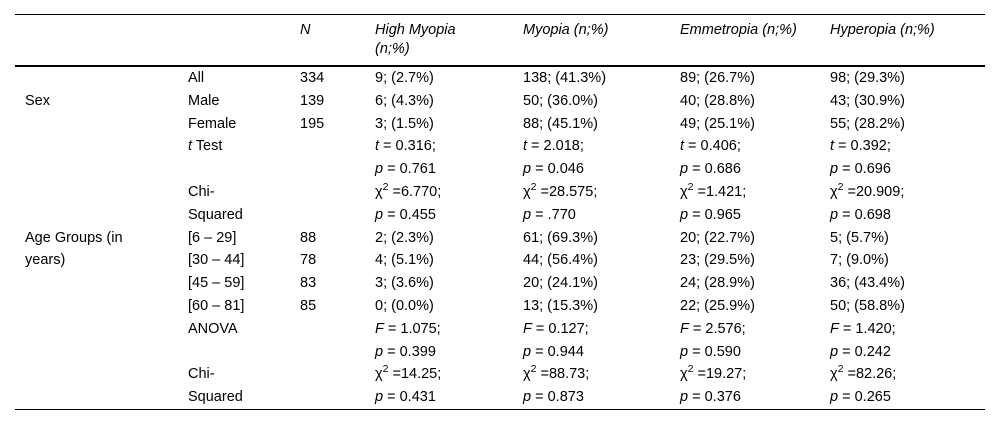  What do you see at coordinates (710, 397) in the screenshot?
I see `cell-value: p = 0.376` at bounding box center [710, 397].